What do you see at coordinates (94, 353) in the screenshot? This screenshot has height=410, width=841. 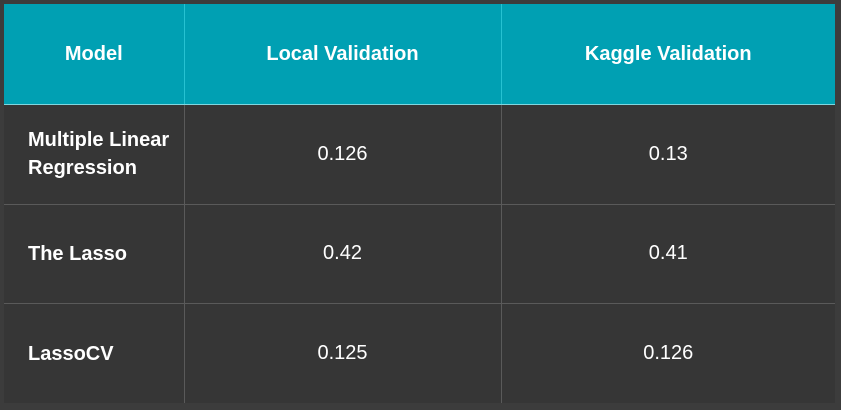 I see `model-name-cell: LassoCV` at bounding box center [94, 353].